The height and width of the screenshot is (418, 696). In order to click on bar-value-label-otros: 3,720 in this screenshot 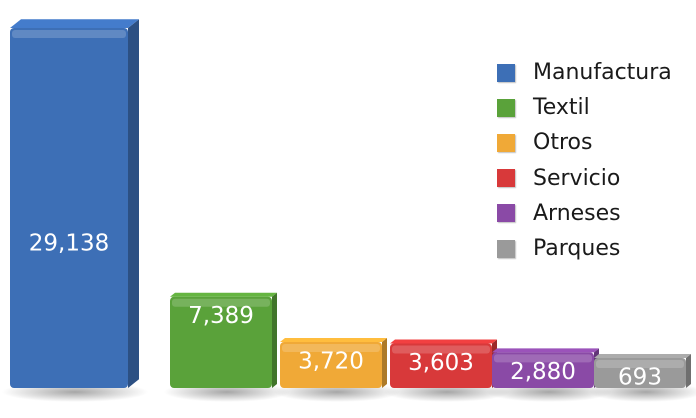, I will do `click(331, 362)`.